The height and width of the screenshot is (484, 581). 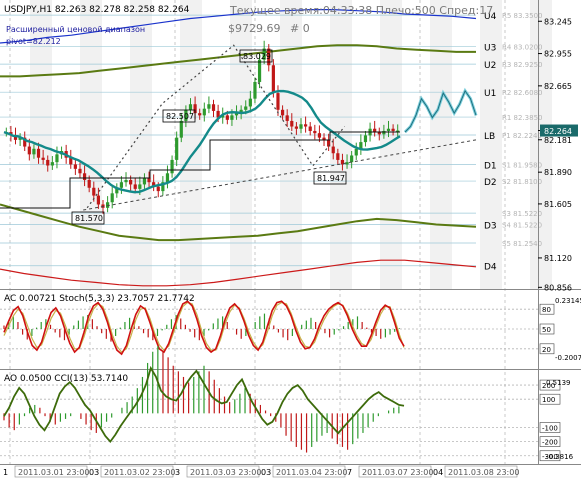 I want to click on time-axis-date-label: 2011.03.03 23:00, so click(x=225, y=472).